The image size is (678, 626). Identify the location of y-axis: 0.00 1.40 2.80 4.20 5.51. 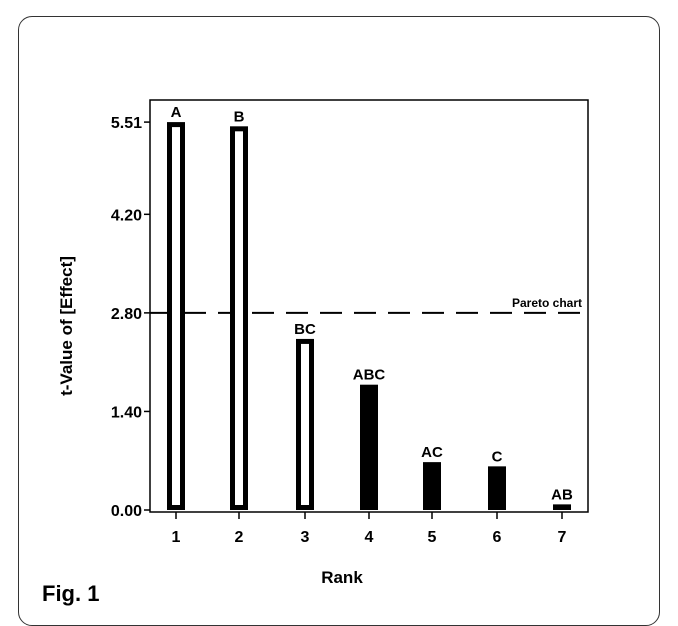
(130, 317).